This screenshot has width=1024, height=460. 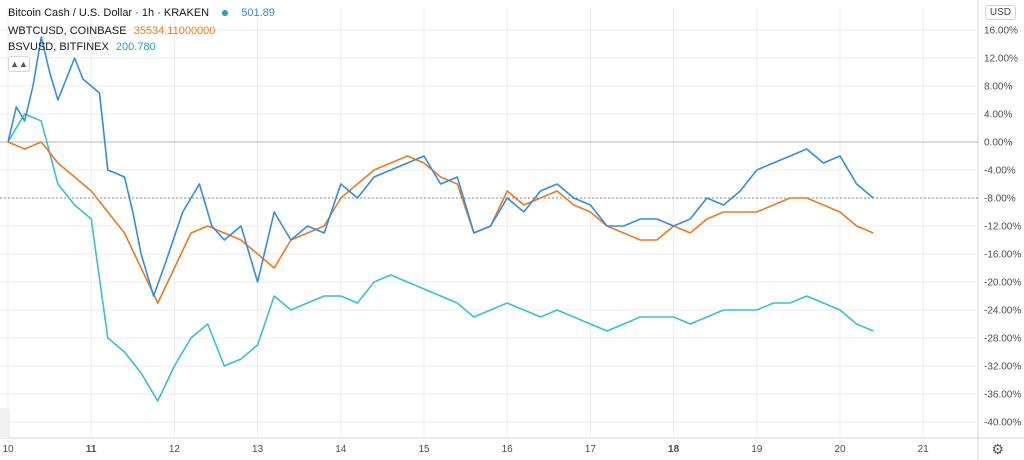 I want to click on x-tick-label: 17, so click(x=591, y=449).